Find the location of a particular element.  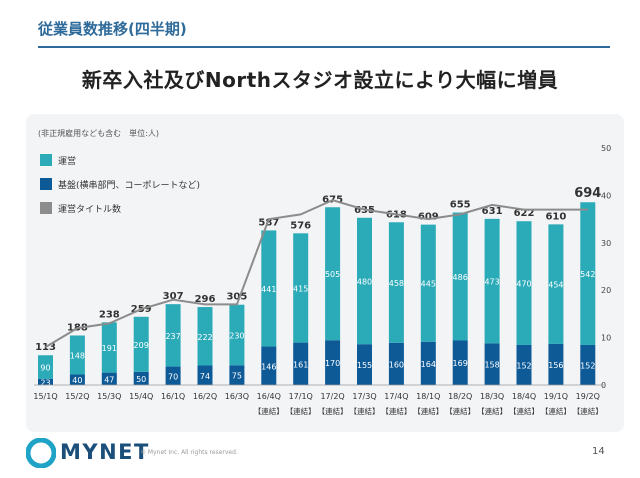

category-label: 17/1Q is located at coordinates (301, 396).